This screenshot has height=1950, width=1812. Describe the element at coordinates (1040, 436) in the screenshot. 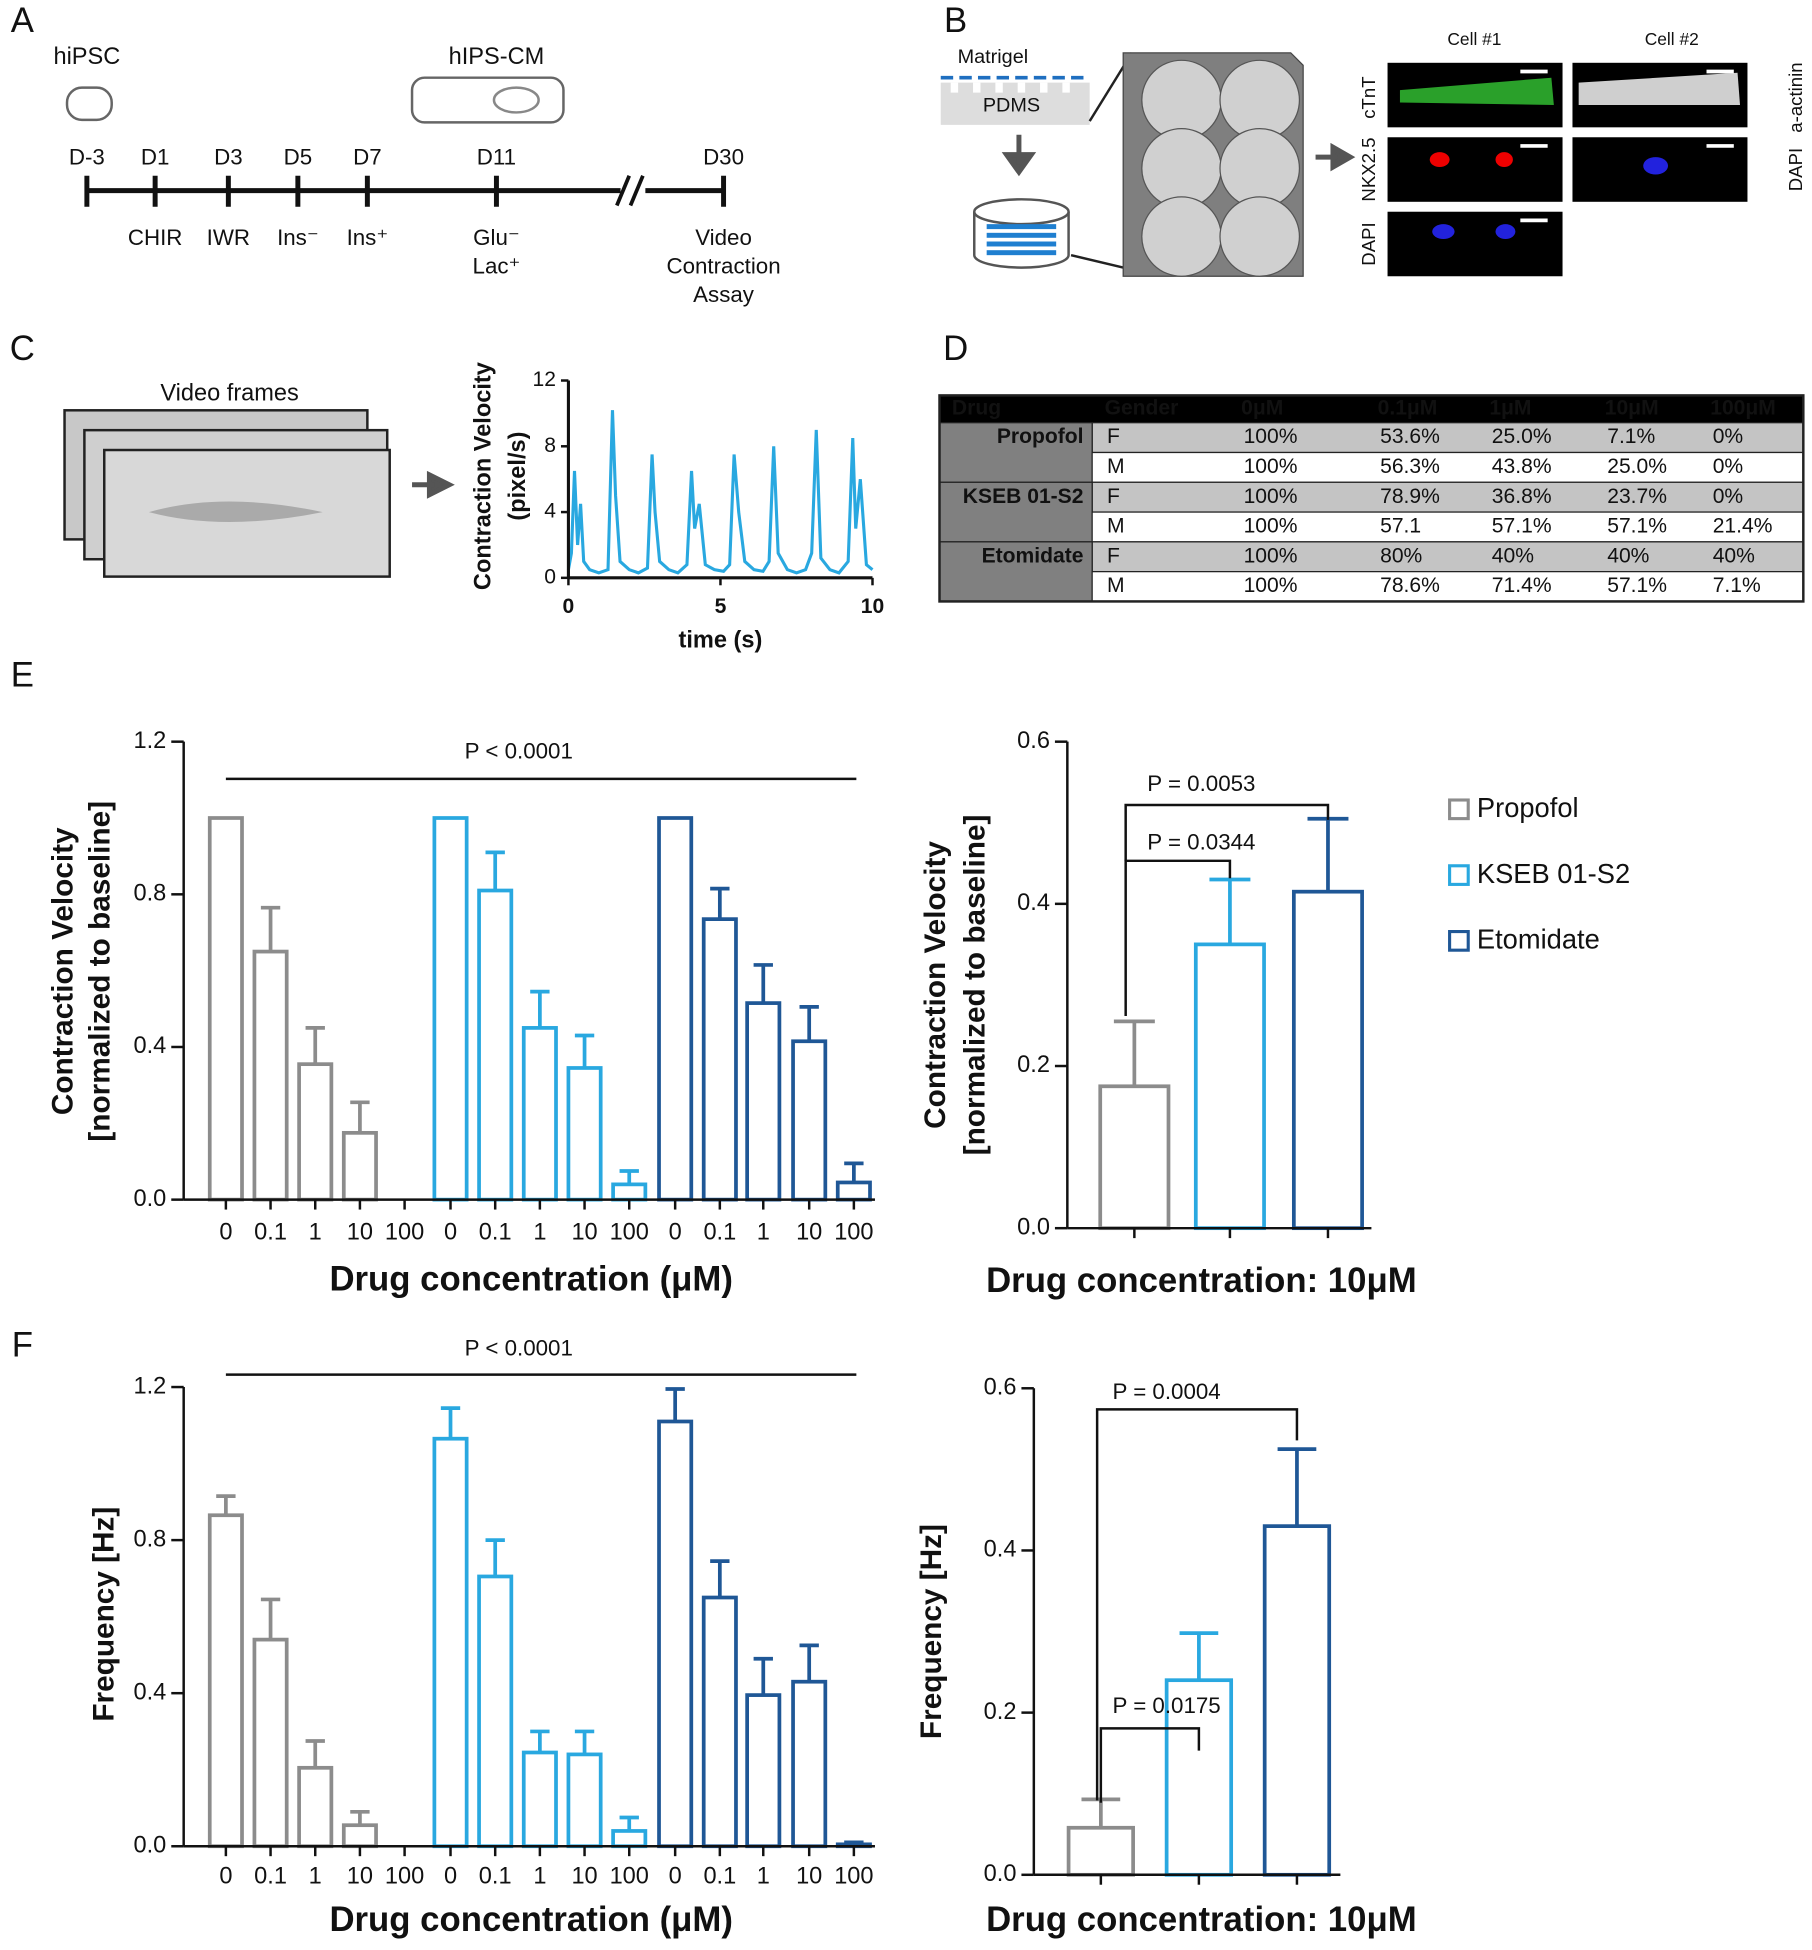

I see `table-drug: Propofol` at that location.